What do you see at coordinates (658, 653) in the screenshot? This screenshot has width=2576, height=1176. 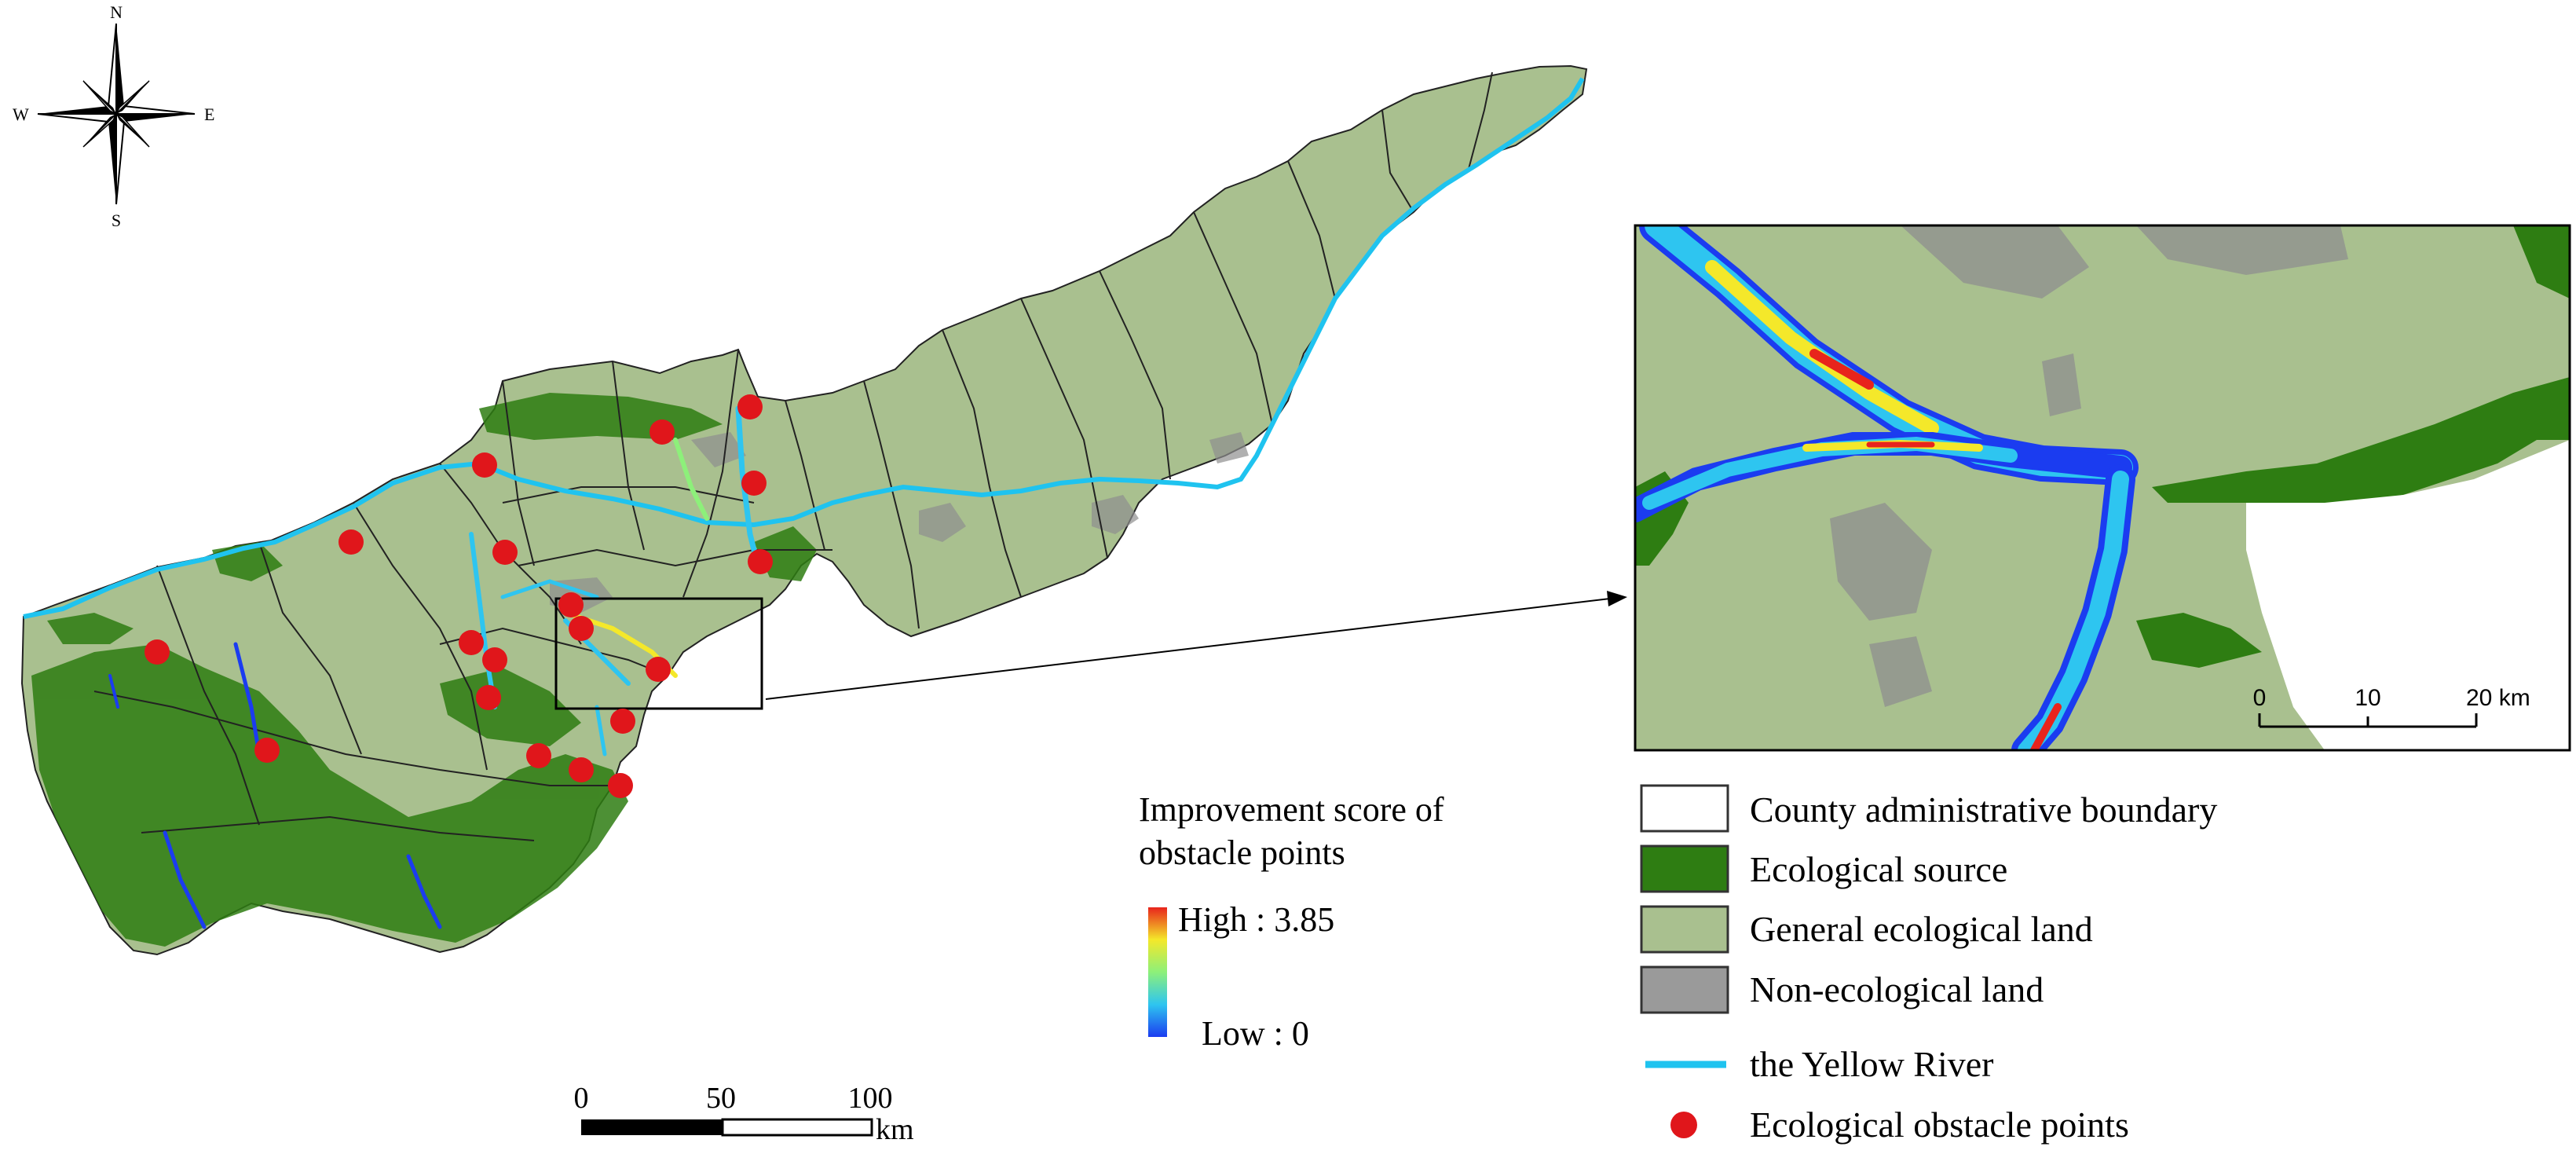 I see `inset-locator-box` at bounding box center [658, 653].